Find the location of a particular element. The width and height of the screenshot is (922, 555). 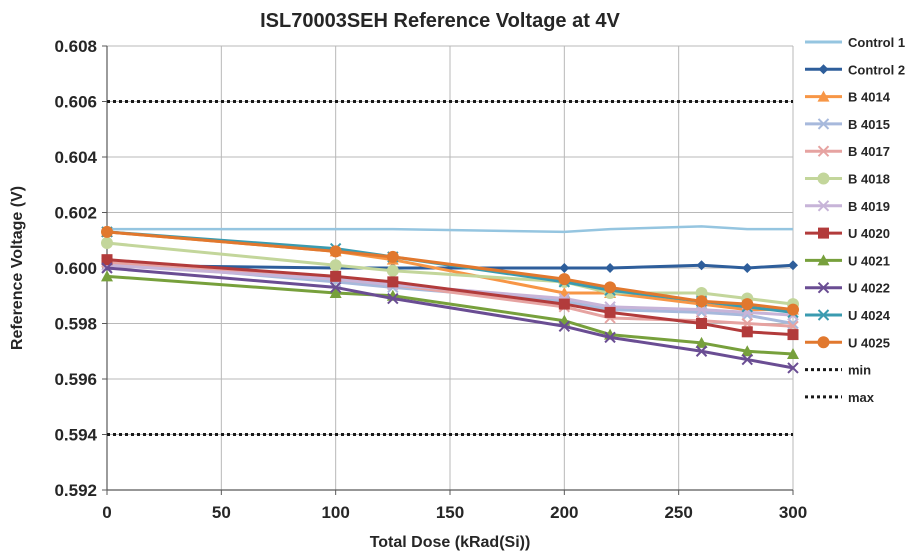

legend-item-b-4018: B 4018 is located at coordinates (847, 179).